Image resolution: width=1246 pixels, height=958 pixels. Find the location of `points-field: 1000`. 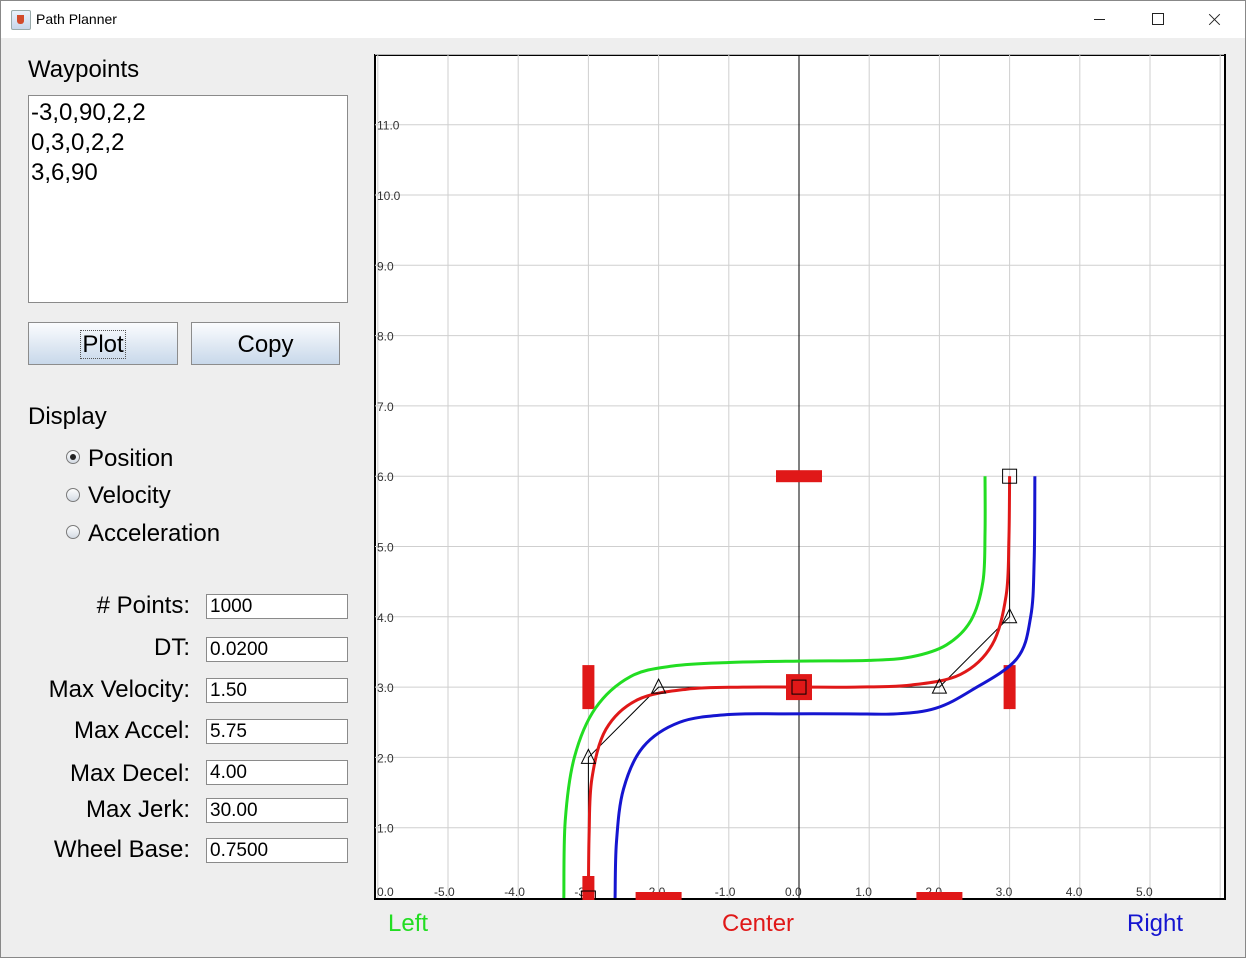

points-field: 1000 is located at coordinates (277, 606).